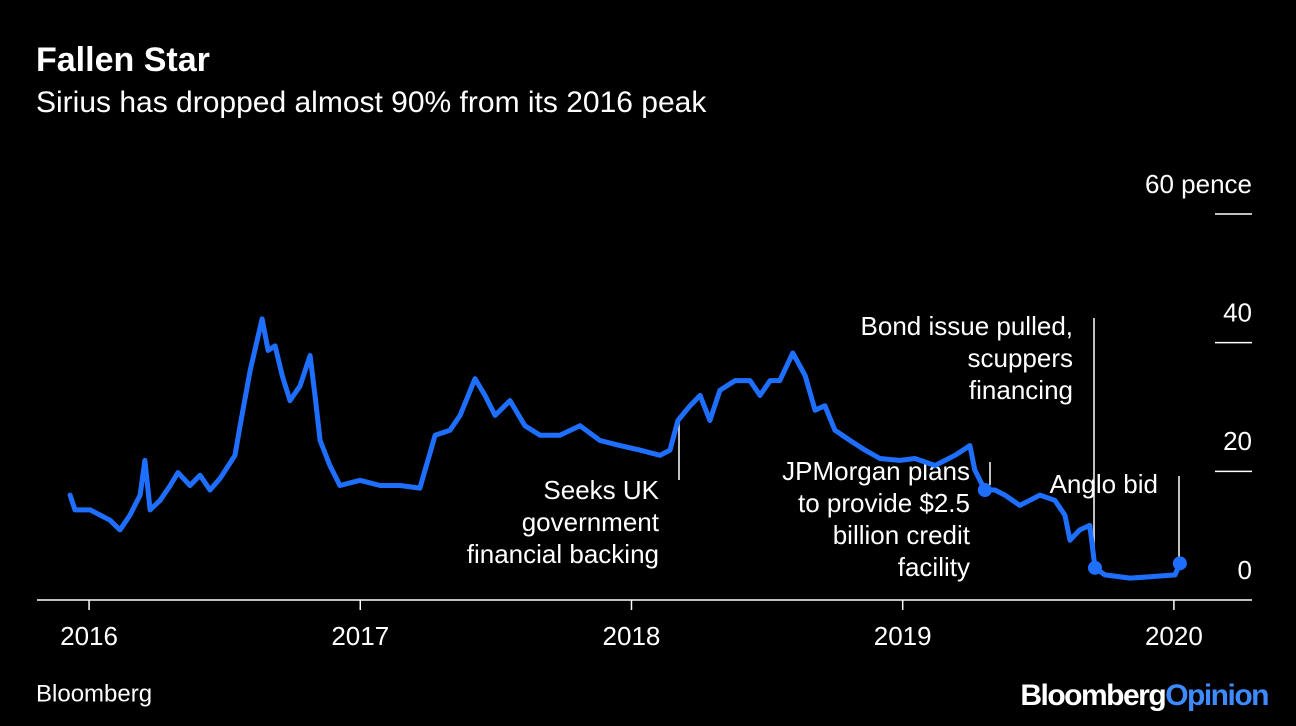 Image resolution: width=1296 pixels, height=726 pixels. I want to click on annotation-text: financial backing, so click(563, 554).